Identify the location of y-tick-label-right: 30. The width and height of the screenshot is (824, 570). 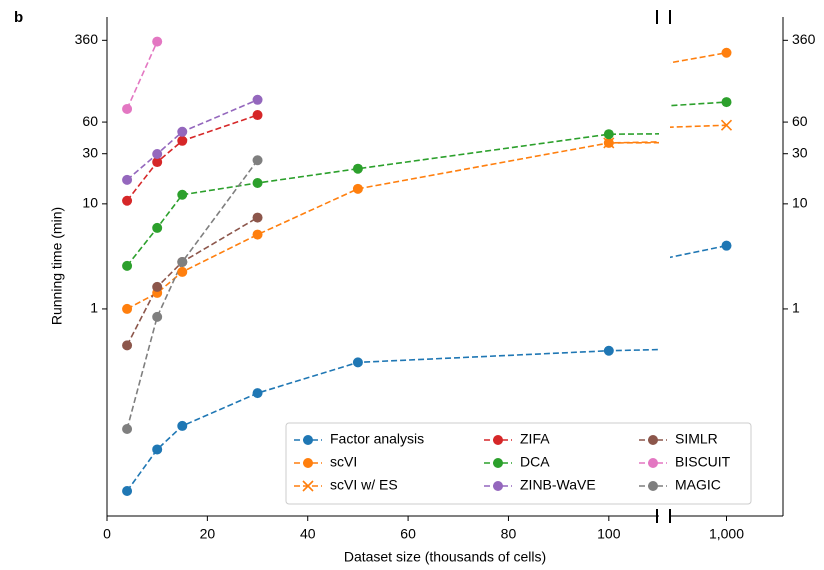
(800, 152).